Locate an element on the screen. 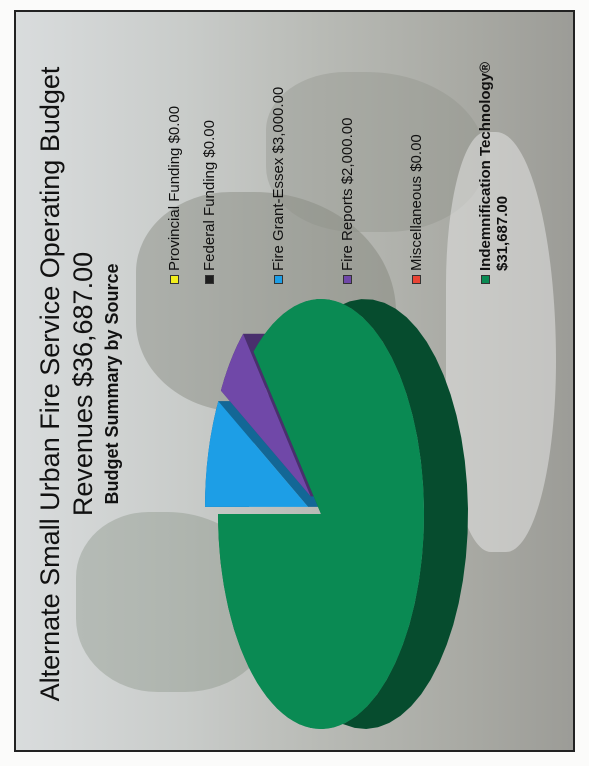  legend-item: Federal Funding $0.00 is located at coordinates (209, 149).